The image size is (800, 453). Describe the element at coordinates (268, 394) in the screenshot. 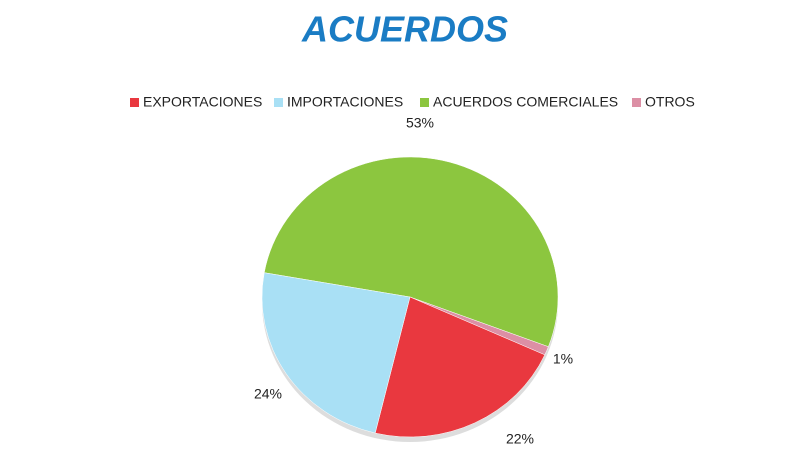

I see `data-label: 24%` at that location.